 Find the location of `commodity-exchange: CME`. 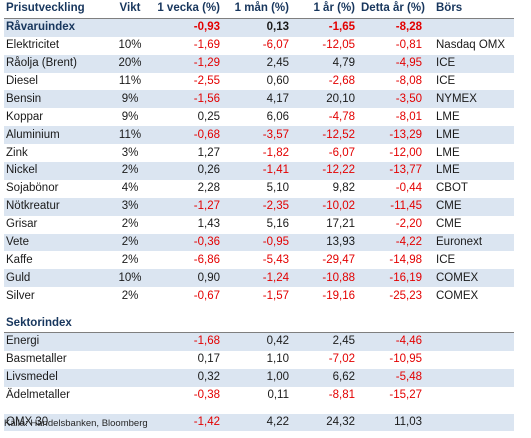

commodity-exchange: CME is located at coordinates (449, 224).